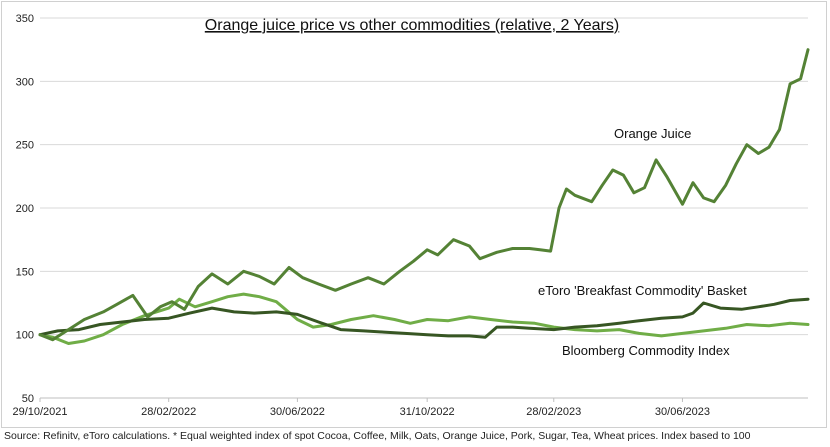 The width and height of the screenshot is (830, 447). Describe the element at coordinates (25, 146) in the screenshot. I see `y-tick-label: 250` at that location.